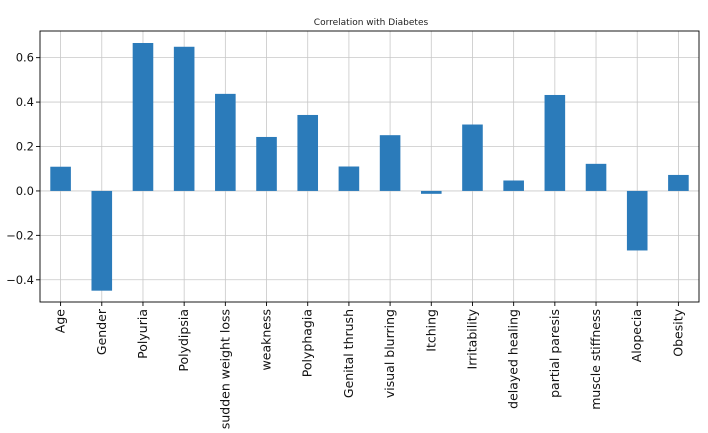  Describe the element at coordinates (184, 118) in the screenshot. I see `bar-polydipsia` at that location.